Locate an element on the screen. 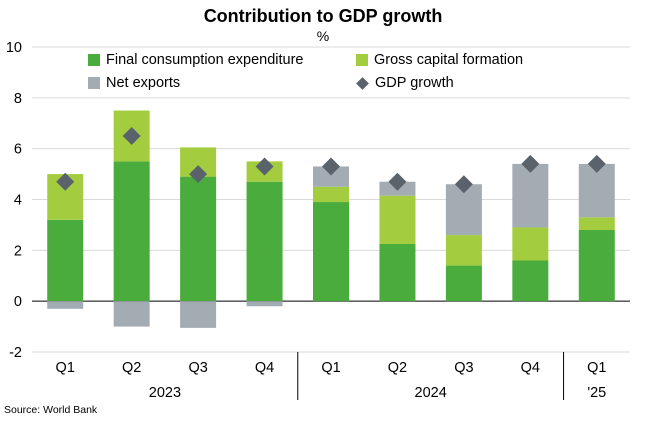 This screenshot has width=646, height=423. legend-label-net-exports: Net exports is located at coordinates (143, 83).